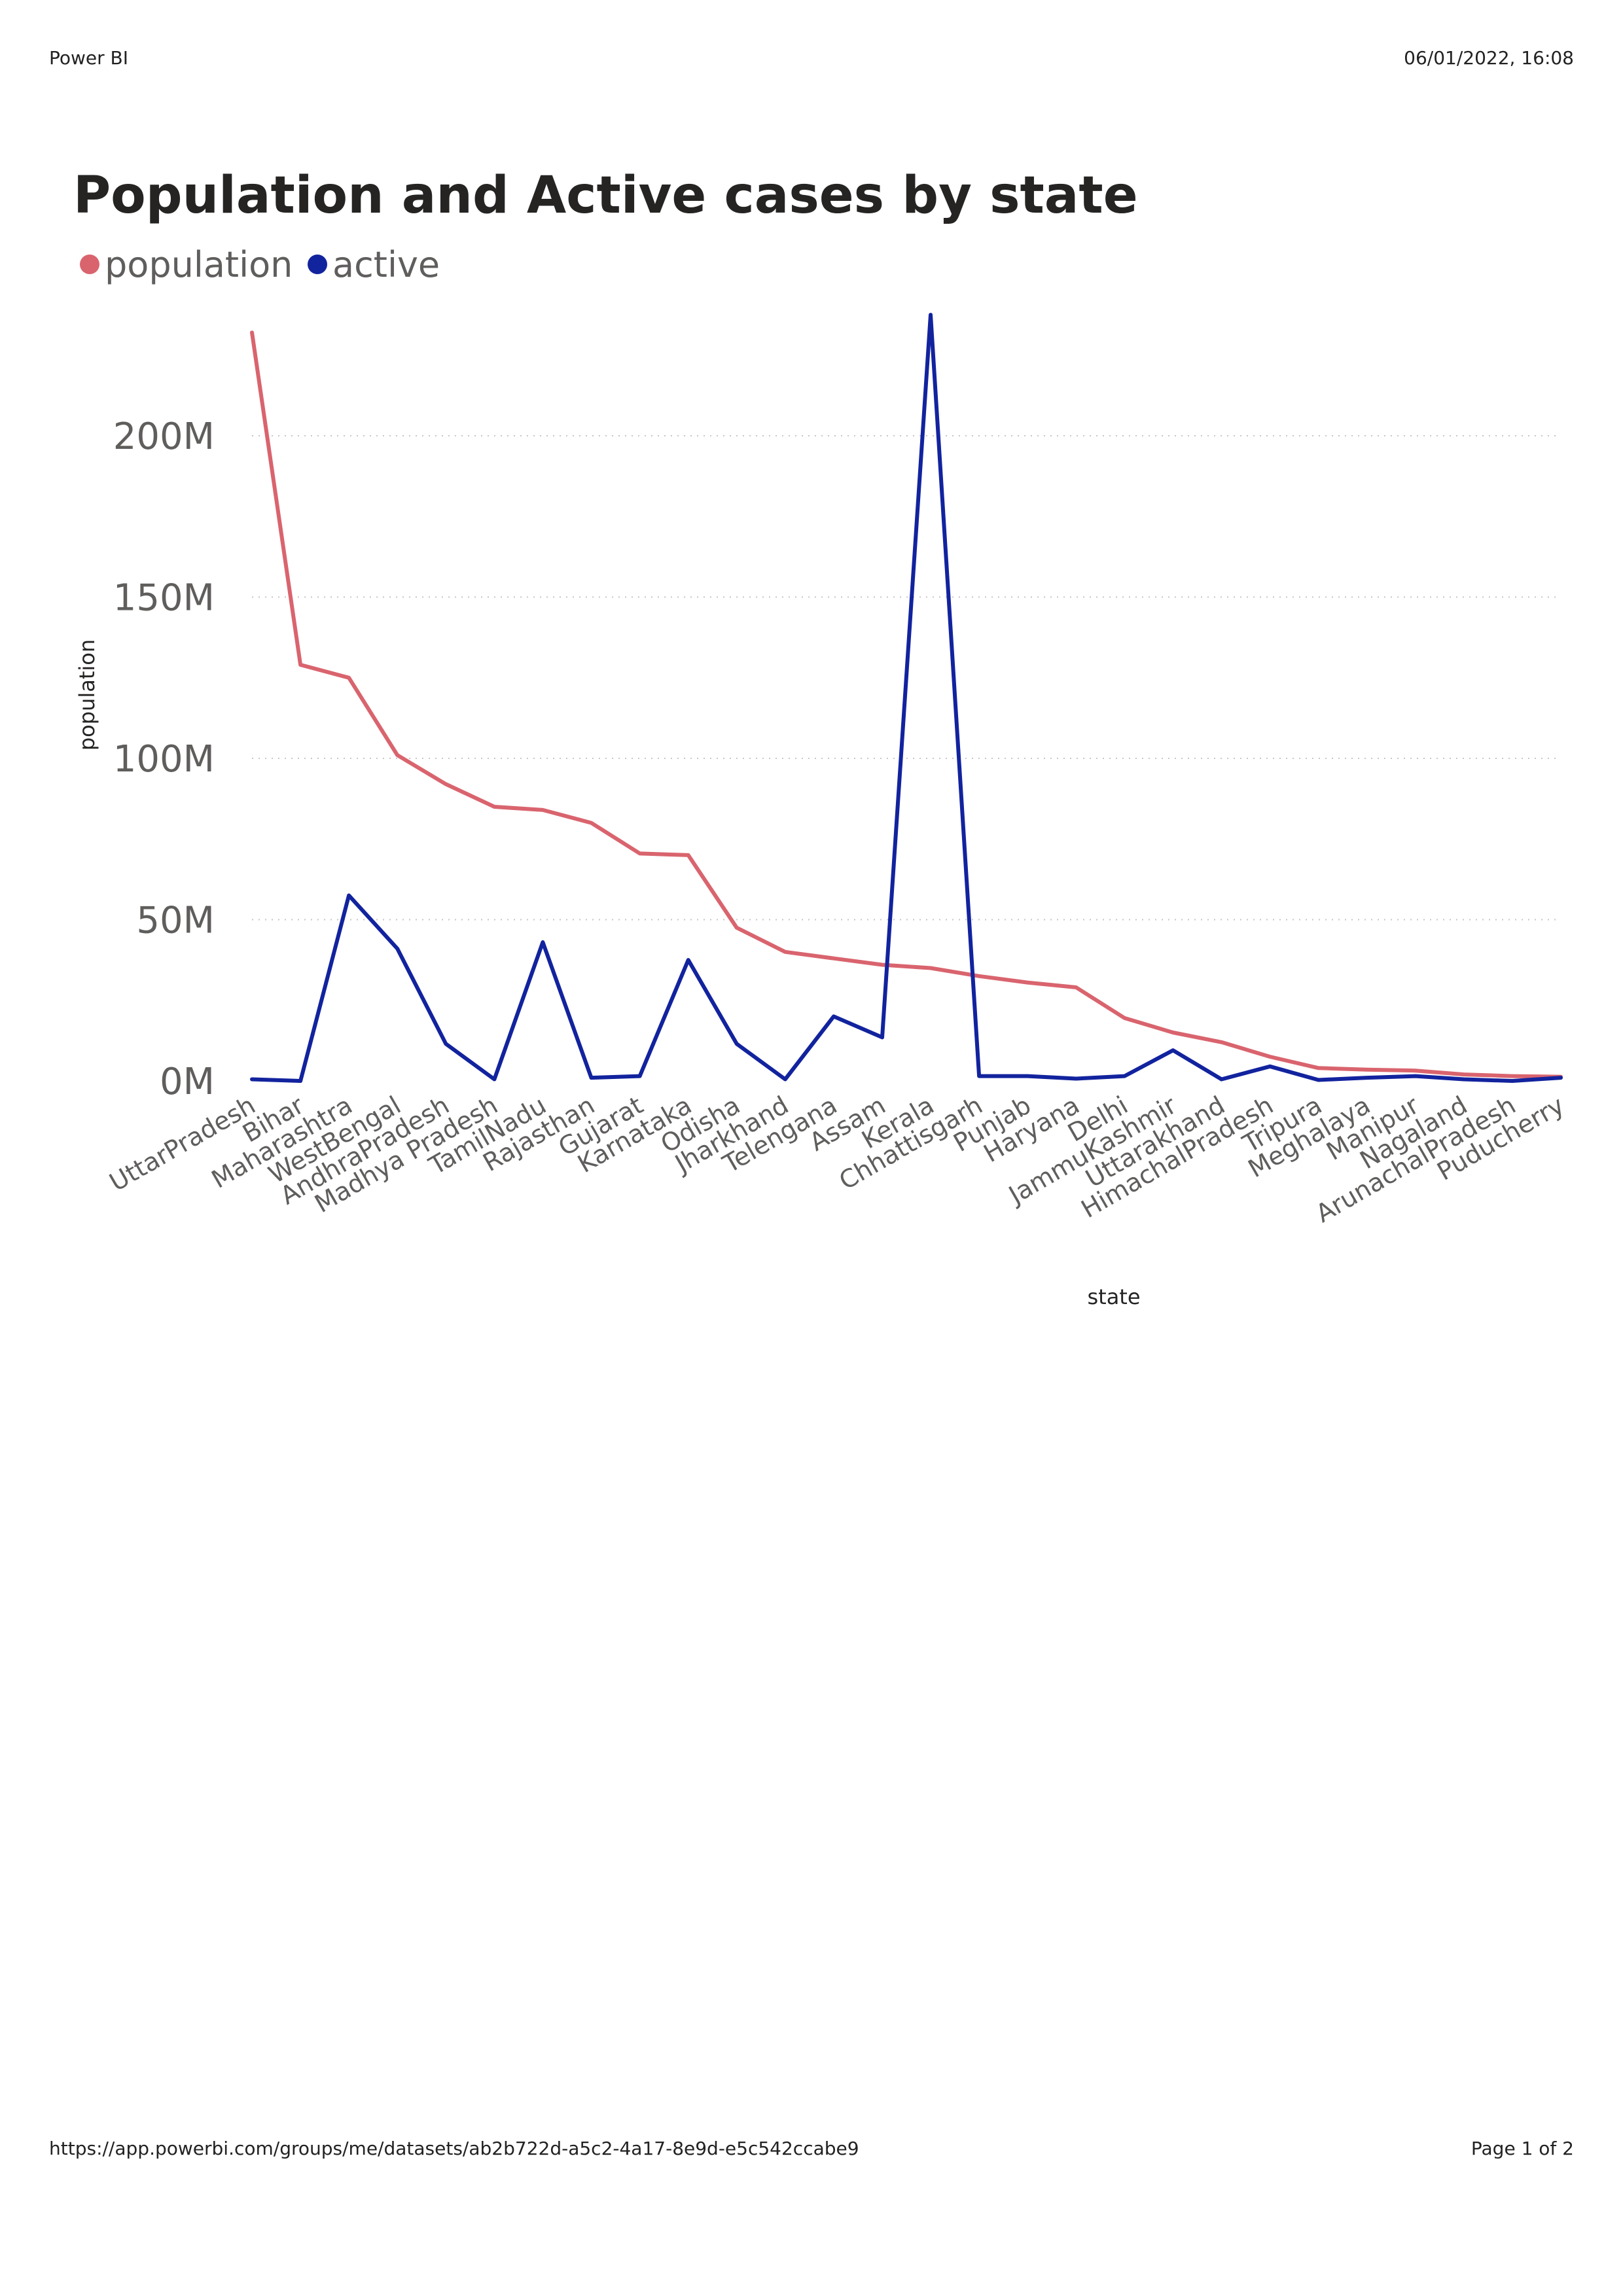 The image size is (1623, 2296). I want to click on y-tick-label: 200M, so click(164, 436).